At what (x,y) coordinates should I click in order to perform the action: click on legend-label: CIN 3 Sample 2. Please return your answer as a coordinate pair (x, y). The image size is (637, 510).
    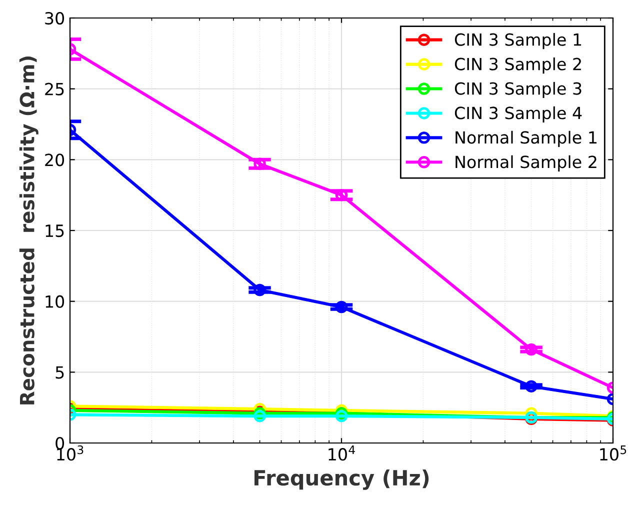
    Looking at the image, I should click on (517, 65).